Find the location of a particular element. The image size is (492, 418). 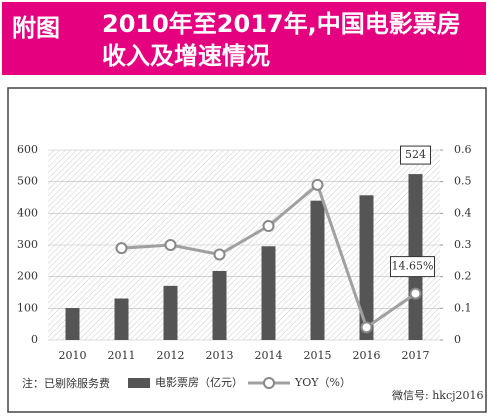

y-tick-label: 600 is located at coordinates (27, 149).